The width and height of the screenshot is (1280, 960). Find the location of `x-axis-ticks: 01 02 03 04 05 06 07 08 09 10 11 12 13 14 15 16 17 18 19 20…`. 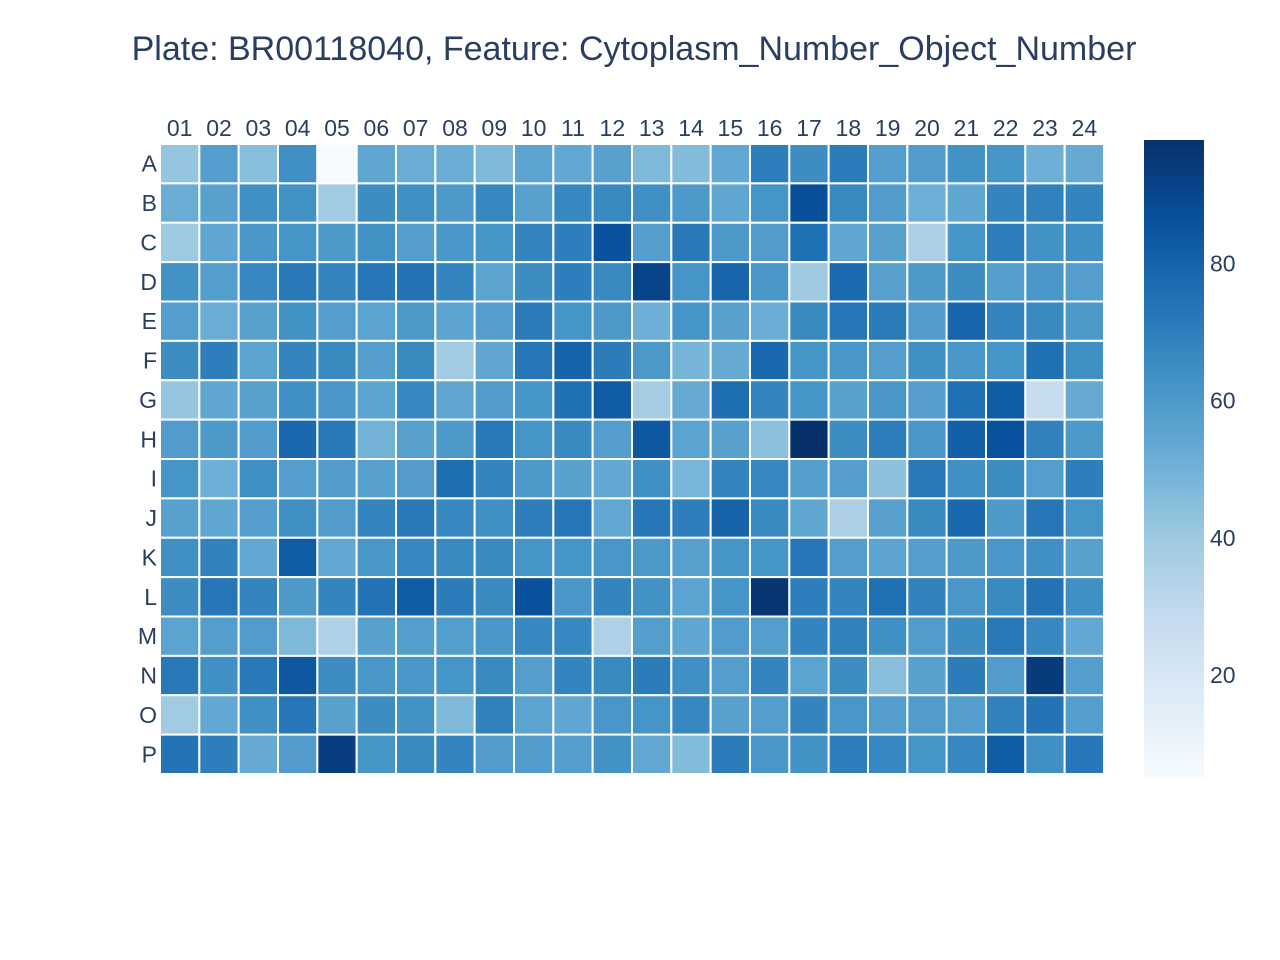

x-axis-ticks: 01 02 03 04 05 06 07 08 09 10 11 12 13 14 15 16 17 18 19 20… is located at coordinates (632, 128).